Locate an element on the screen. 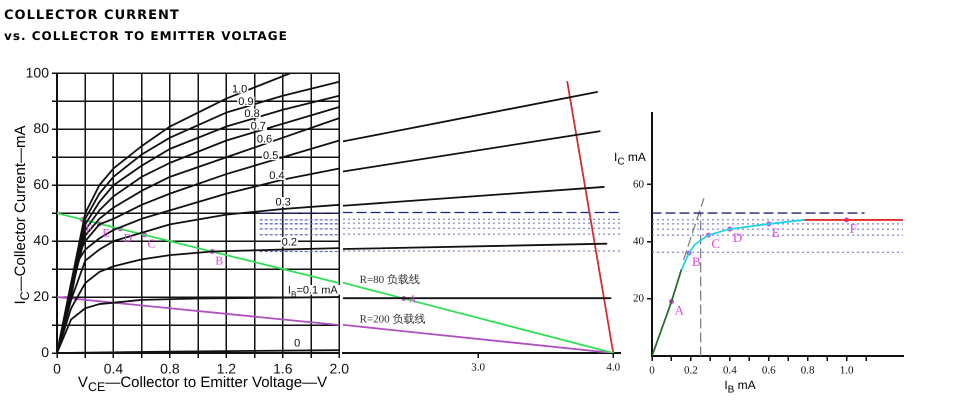  chart-subtitle: vs. COLLECTOR TO EMITTER VOLTAGE is located at coordinates (146, 36).